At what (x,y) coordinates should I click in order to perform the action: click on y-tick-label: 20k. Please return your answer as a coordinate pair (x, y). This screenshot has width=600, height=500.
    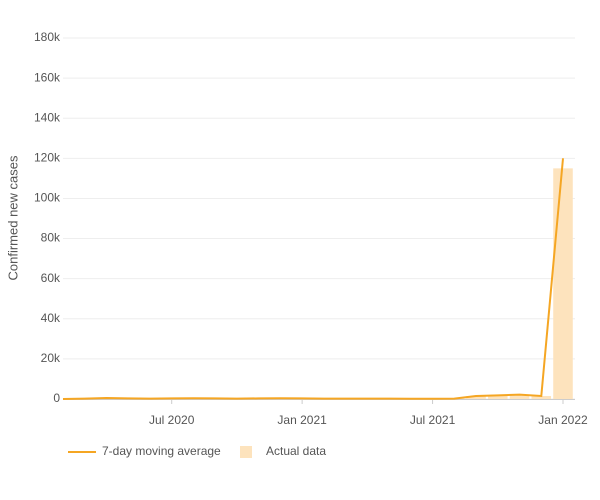
    Looking at the image, I should click on (51, 358).